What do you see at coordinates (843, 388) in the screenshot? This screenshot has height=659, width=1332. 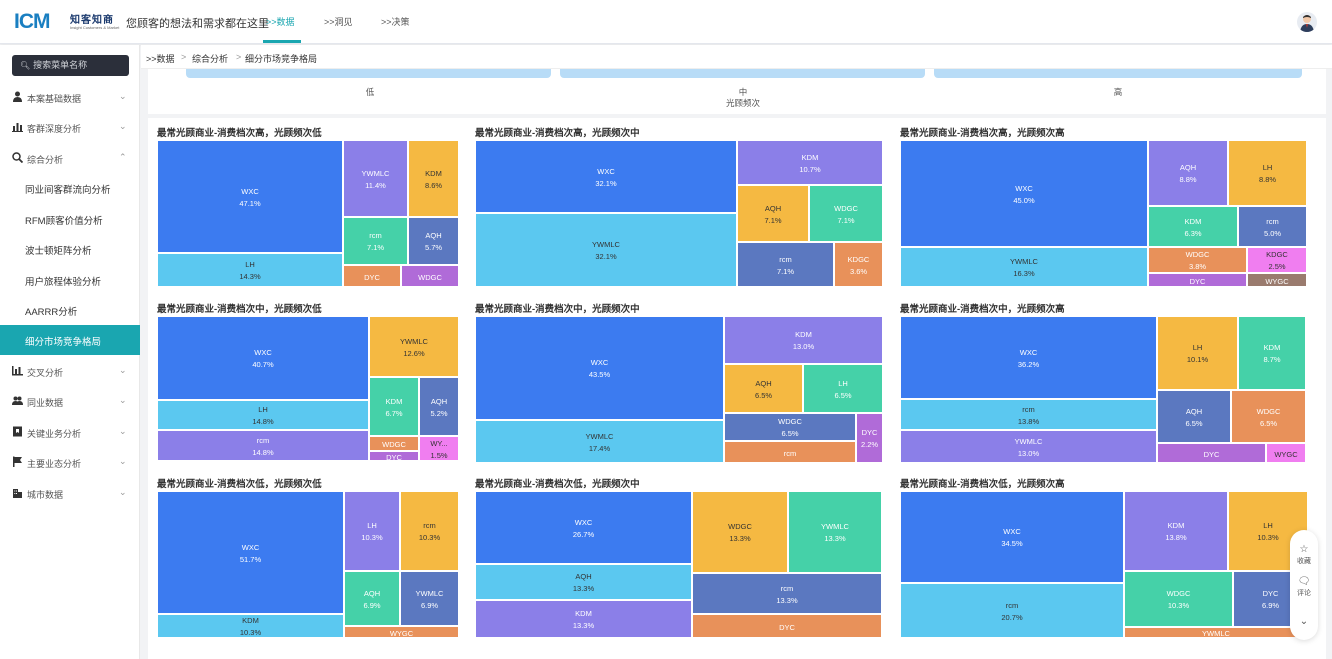 I see `treemap-cell: LH 6.5%` at bounding box center [843, 388].